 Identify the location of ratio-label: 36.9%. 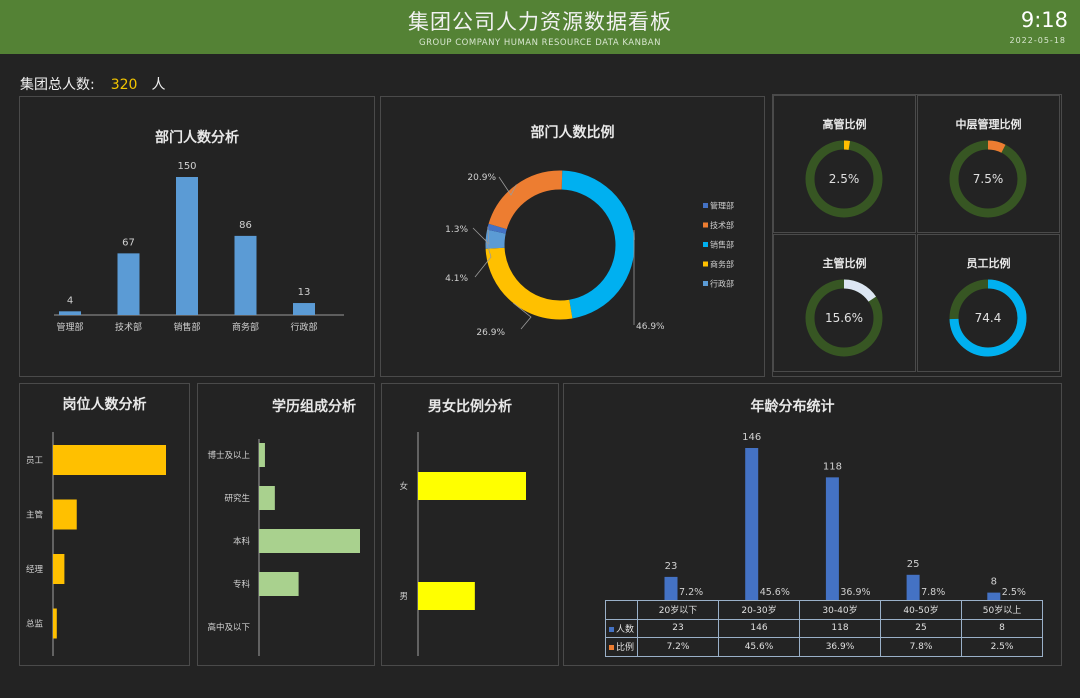
(855, 592).